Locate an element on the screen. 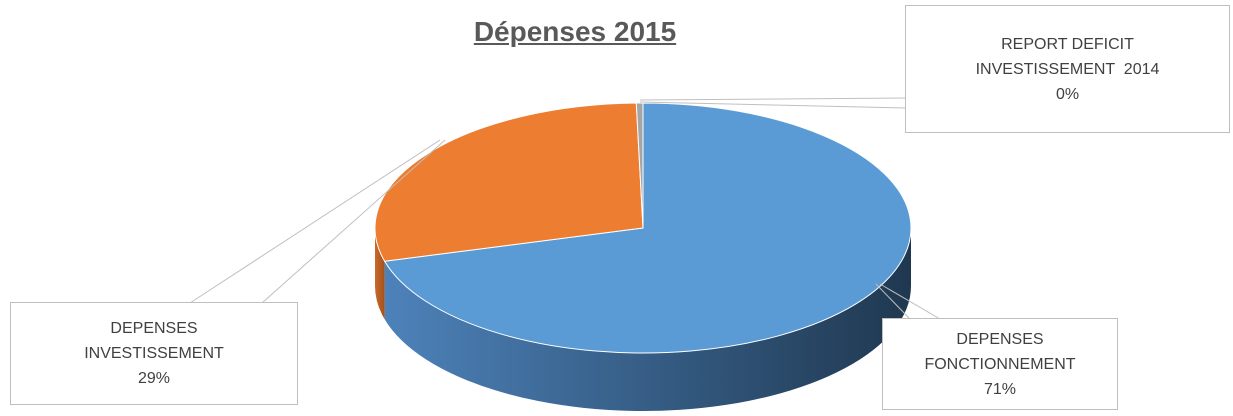 The width and height of the screenshot is (1233, 416). data-label-box: DEPENSES INVESTISSEMENT 29% is located at coordinates (154, 353).